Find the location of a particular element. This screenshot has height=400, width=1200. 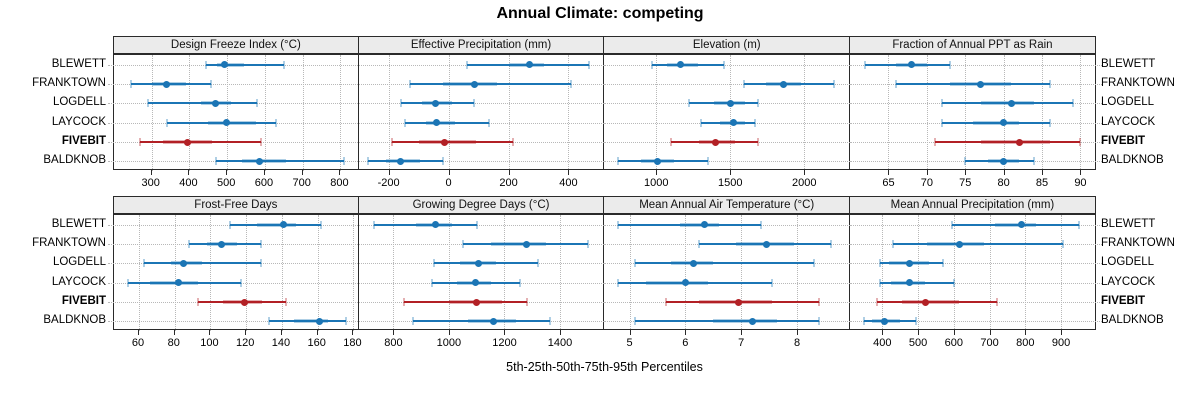

panel-strip-label: Mean Annual Precipitation (mm) is located at coordinates (972, 205).